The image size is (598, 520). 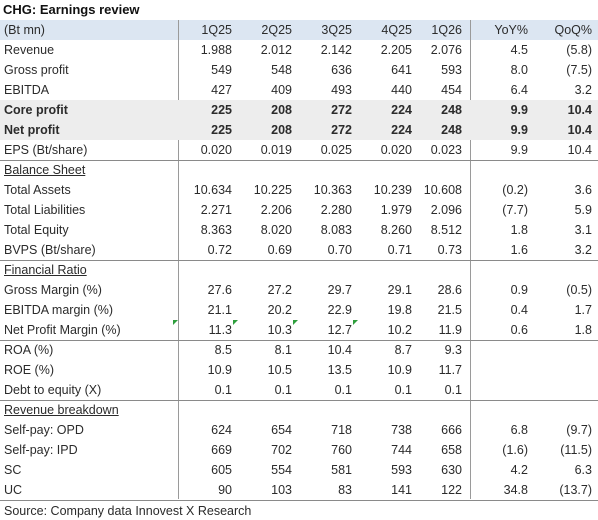 I want to click on table-title: CHG: Earnings review, so click(x=71, y=9).